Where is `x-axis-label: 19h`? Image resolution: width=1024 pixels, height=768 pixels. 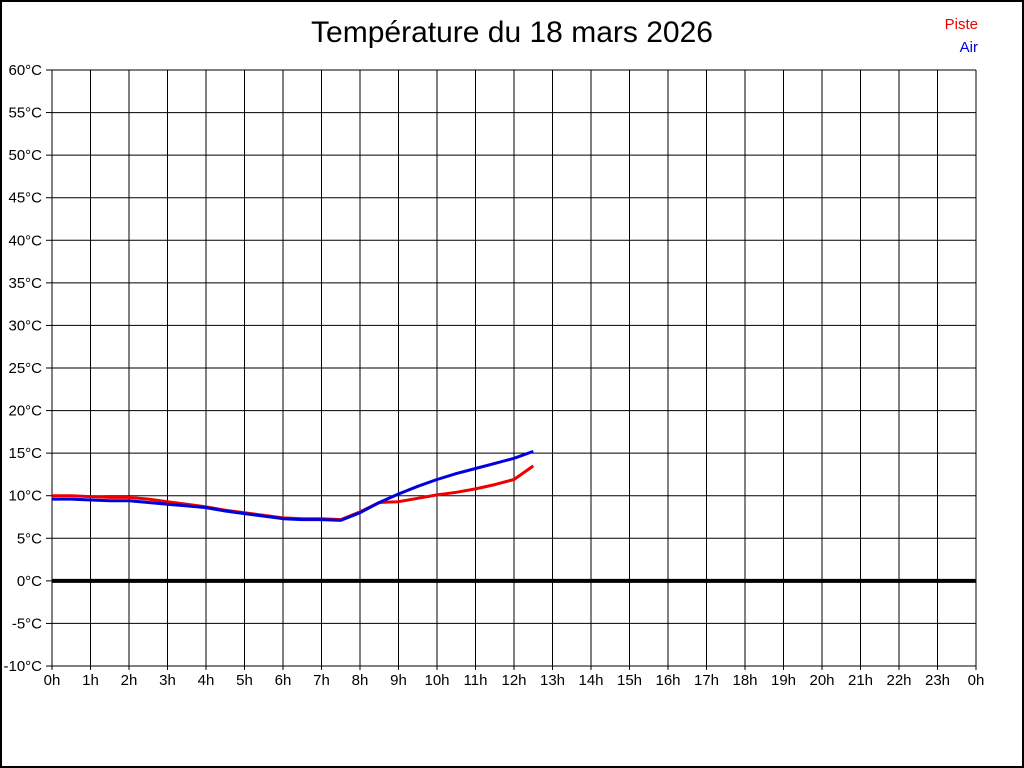
x-axis-label: 19h is located at coordinates (783, 680).